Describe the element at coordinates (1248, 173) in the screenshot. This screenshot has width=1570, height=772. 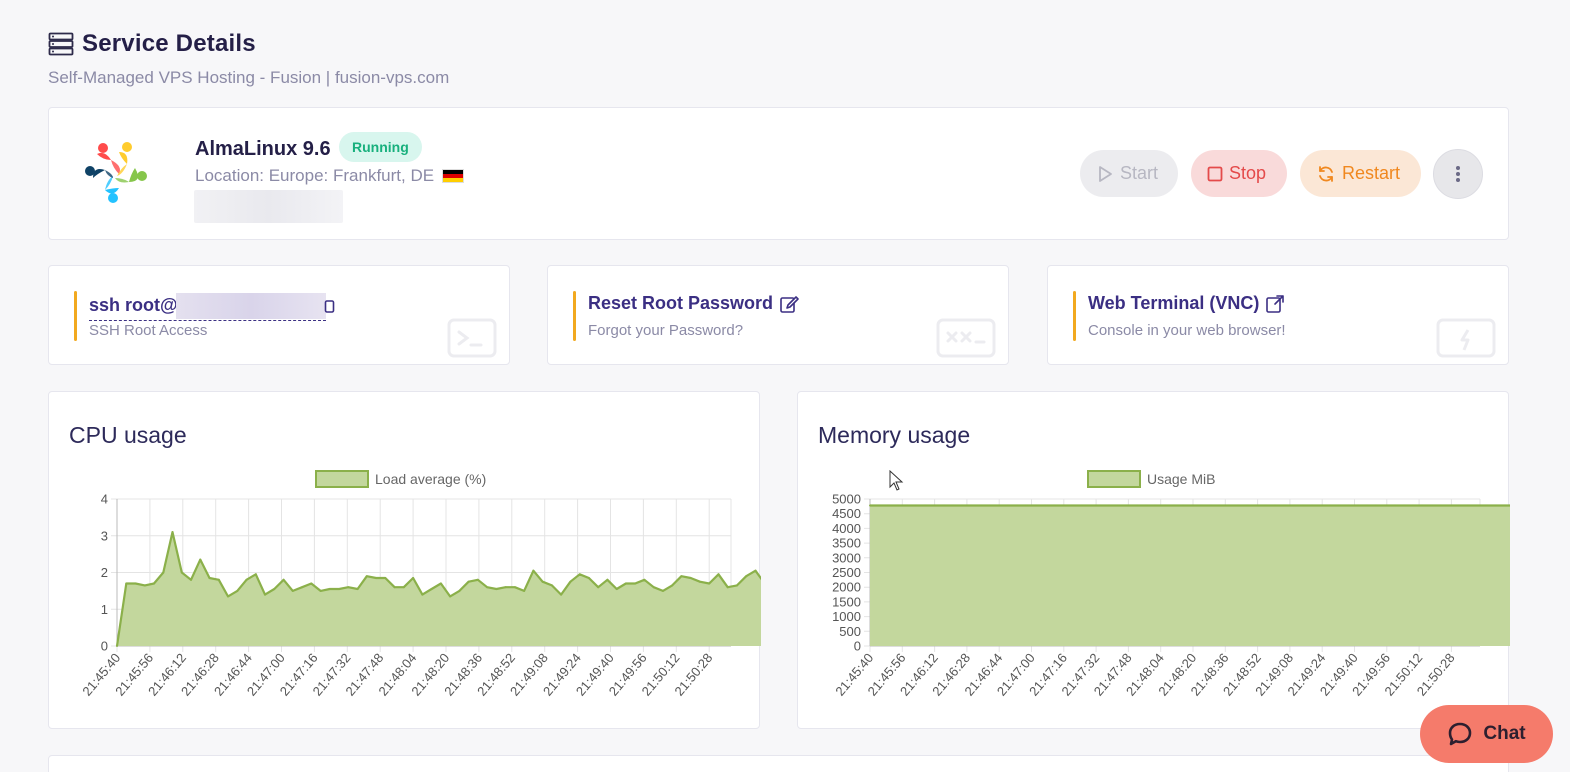
I see `stop-label: Stop` at that location.